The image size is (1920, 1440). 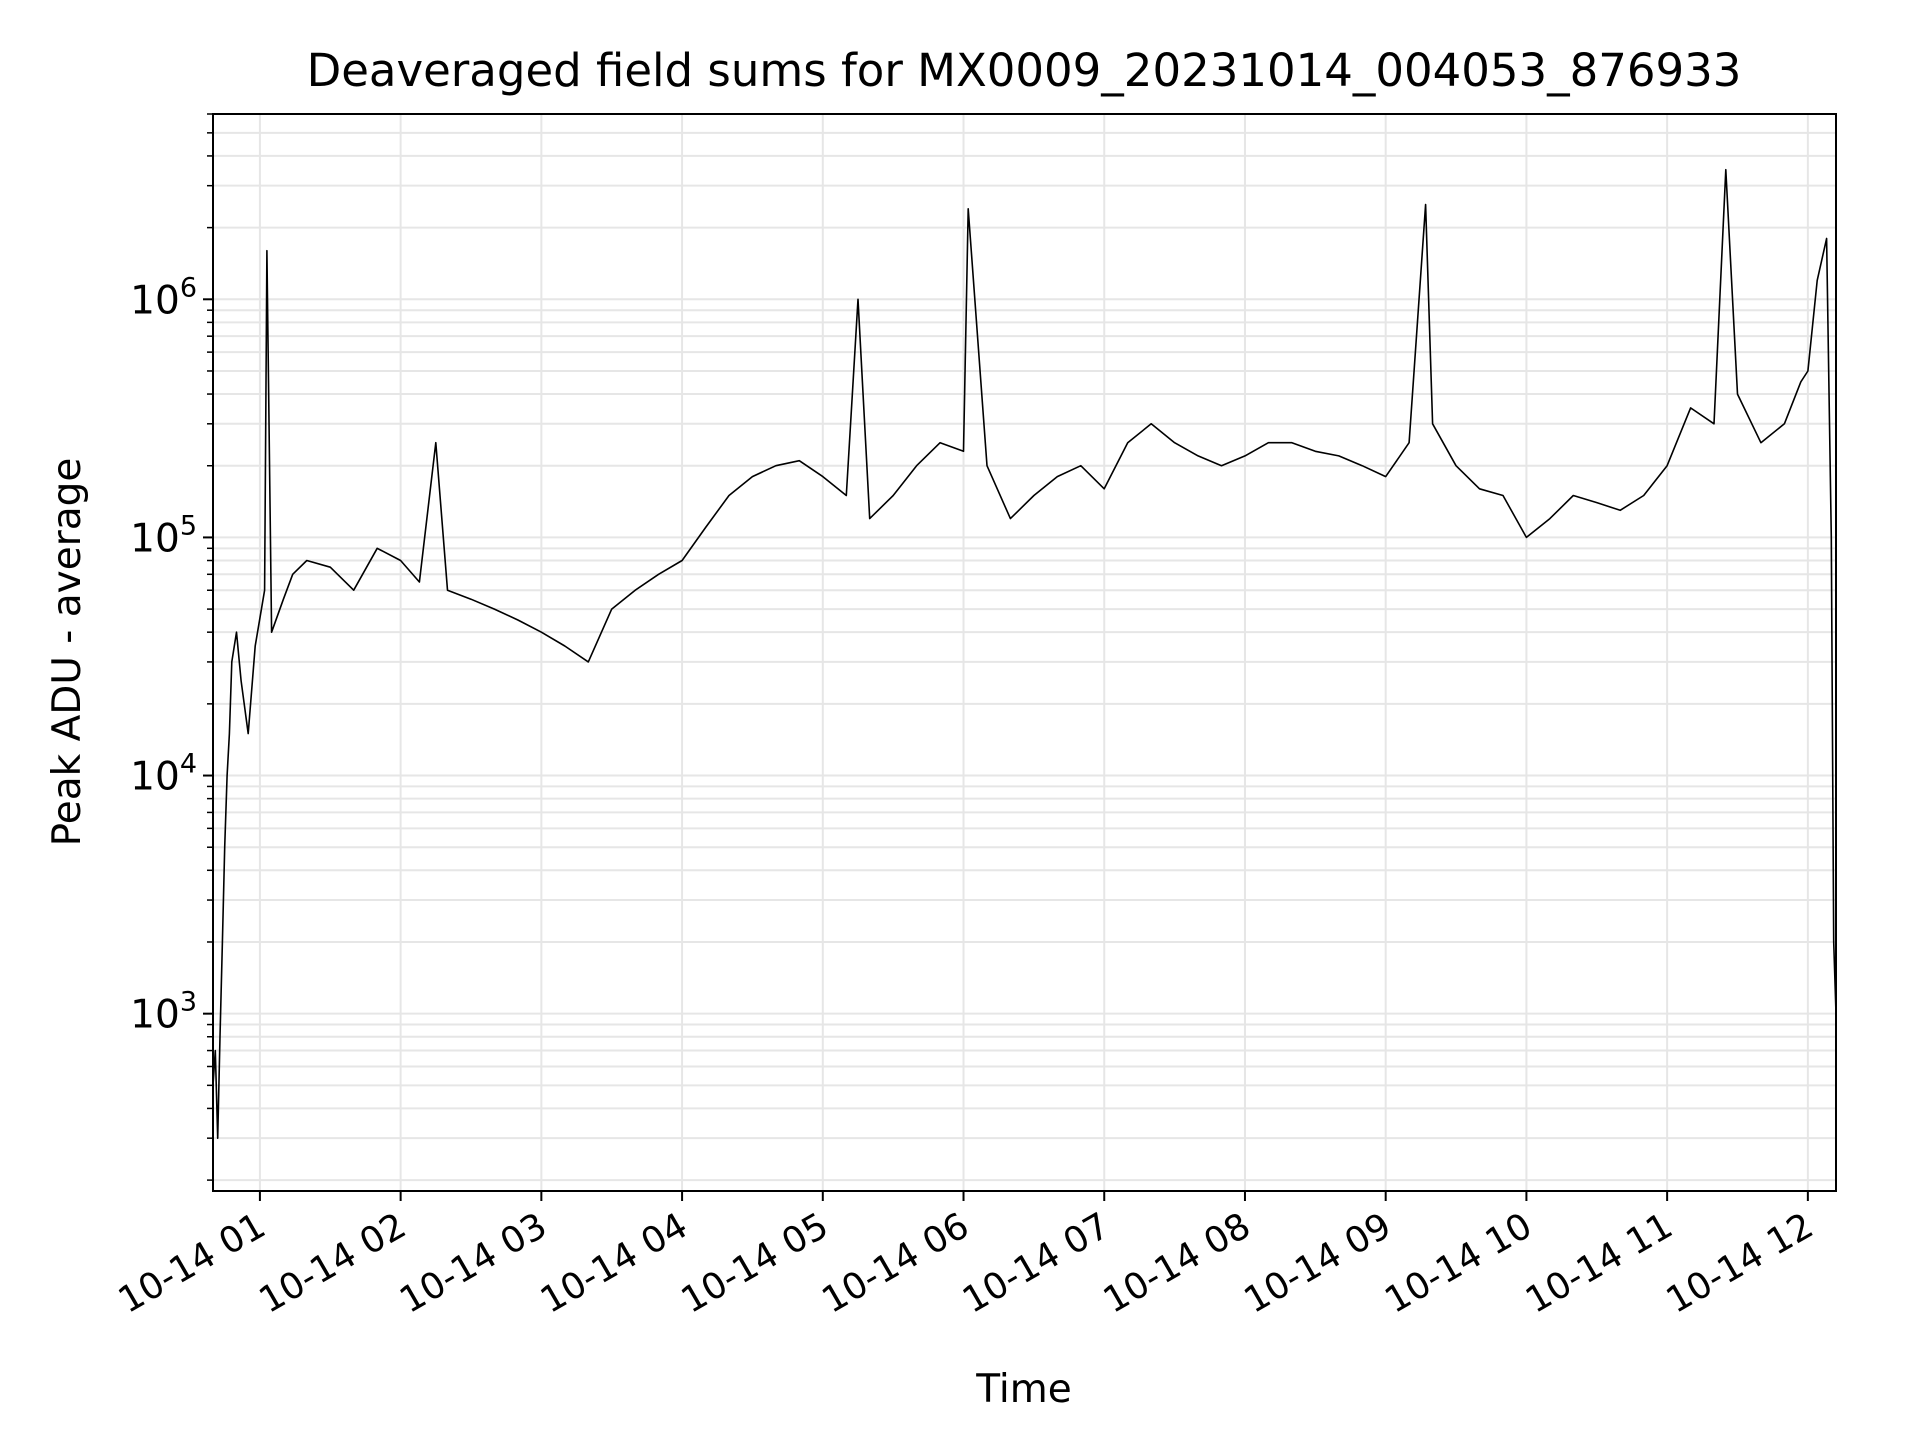 What do you see at coordinates (163, 1012) in the screenshot?
I see `y-tick-label: 10³` at bounding box center [163, 1012].